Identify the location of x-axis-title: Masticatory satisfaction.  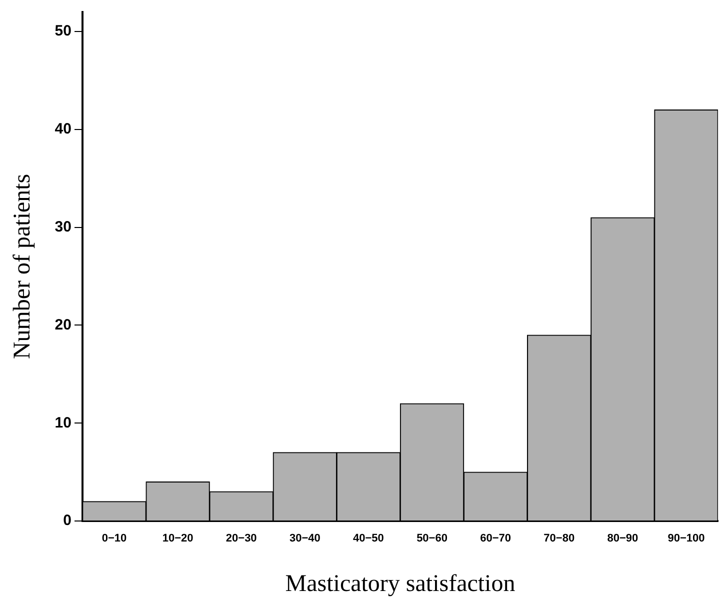
(400, 583).